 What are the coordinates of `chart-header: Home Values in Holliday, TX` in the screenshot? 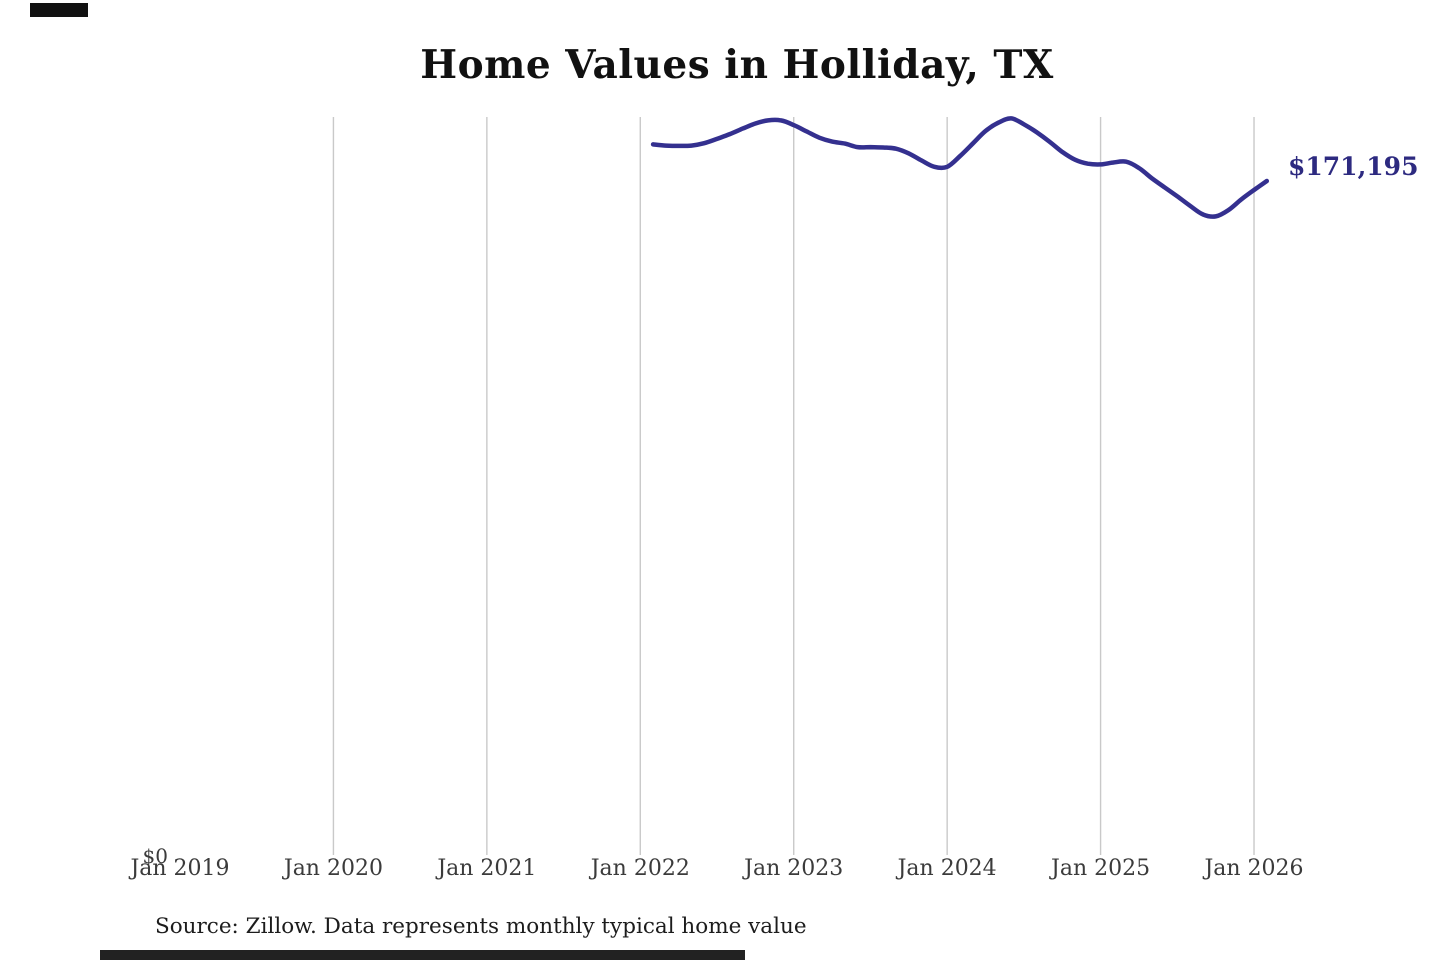 It's located at (720, 65).